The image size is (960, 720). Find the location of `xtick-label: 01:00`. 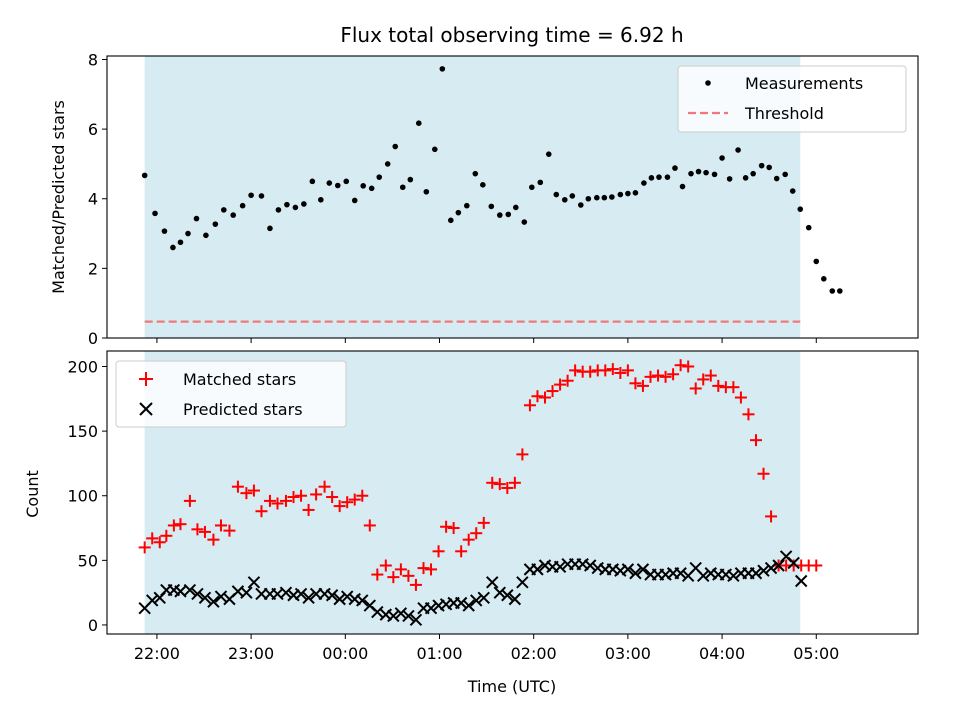

xtick-label: 01:00 is located at coordinates (439, 653).